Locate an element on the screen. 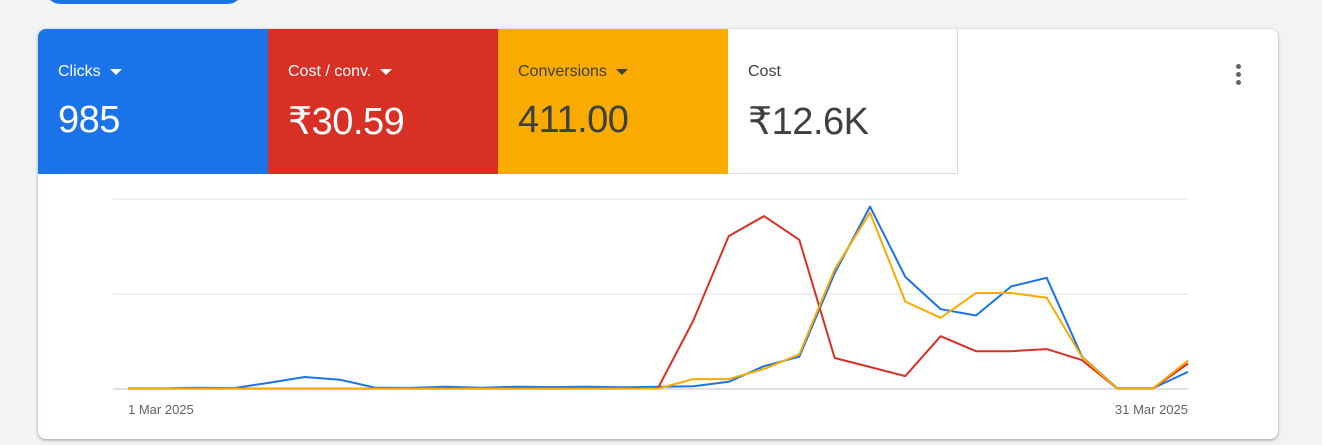 Image resolution: width=1322 pixels, height=445 pixels. metric-value-cost: ₹12.6K is located at coordinates (808, 122).